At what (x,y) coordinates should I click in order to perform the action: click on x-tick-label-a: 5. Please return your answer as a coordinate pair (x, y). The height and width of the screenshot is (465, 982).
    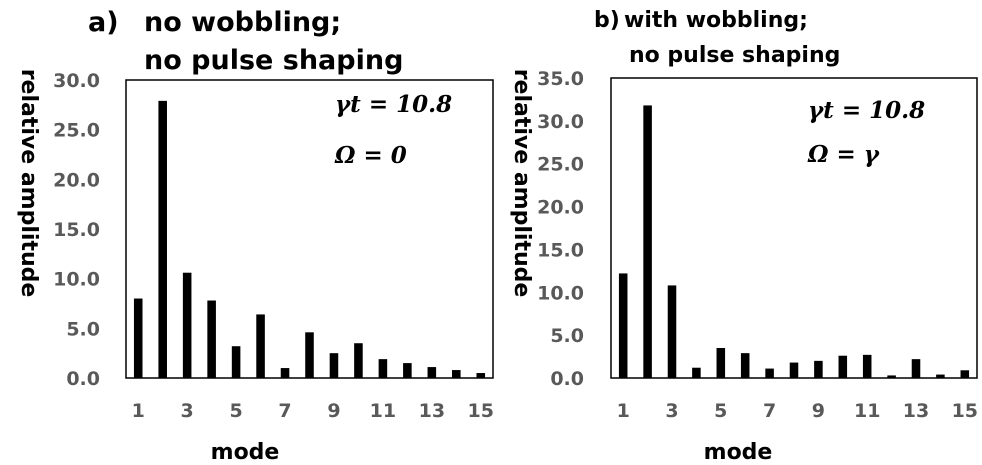
    Looking at the image, I should click on (235, 411).